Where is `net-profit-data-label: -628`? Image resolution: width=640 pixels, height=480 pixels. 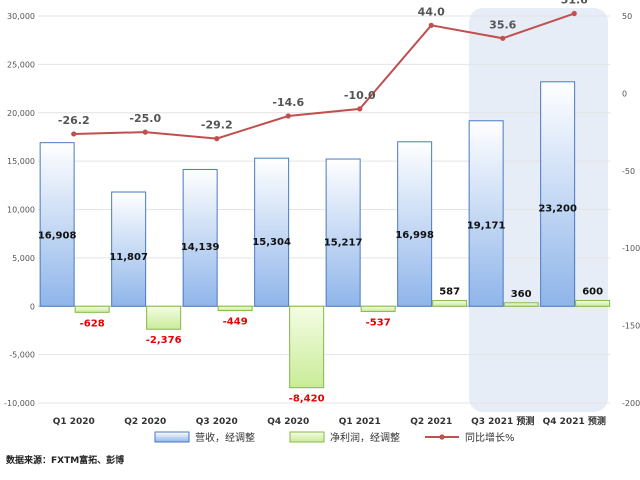 net-profit-data-label: -628 is located at coordinates (92, 323).